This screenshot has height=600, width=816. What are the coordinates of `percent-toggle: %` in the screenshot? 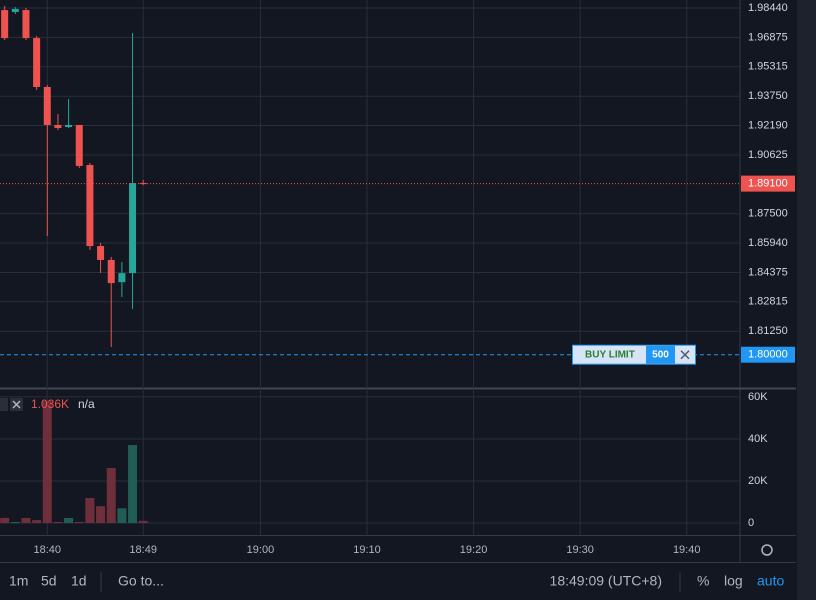 It's located at (703, 581).